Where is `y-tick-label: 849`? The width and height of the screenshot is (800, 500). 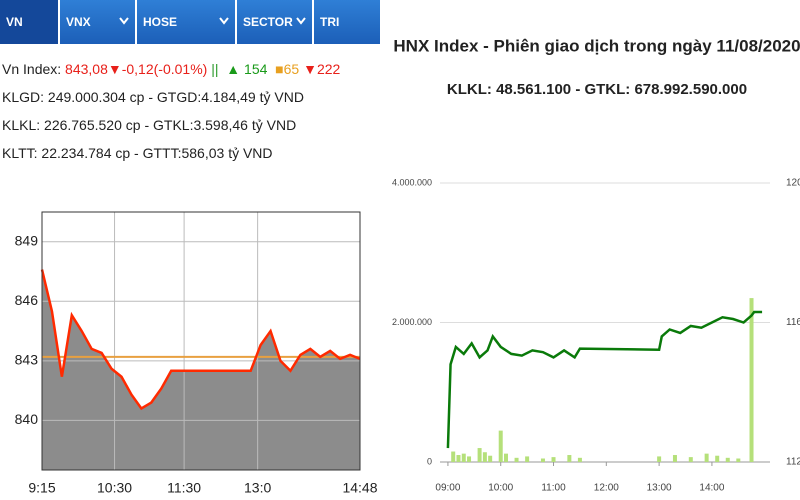
y-tick-label: 849 is located at coordinates (27, 240).